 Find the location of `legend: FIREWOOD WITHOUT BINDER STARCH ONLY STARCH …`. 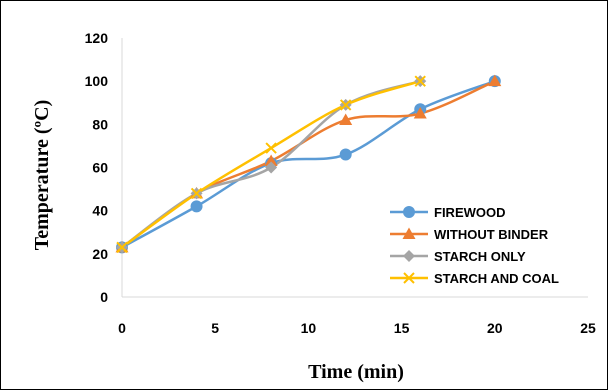

legend: FIREWOOD WITHOUT BINDER STARCH ONLY STARCH … is located at coordinates (474, 245).